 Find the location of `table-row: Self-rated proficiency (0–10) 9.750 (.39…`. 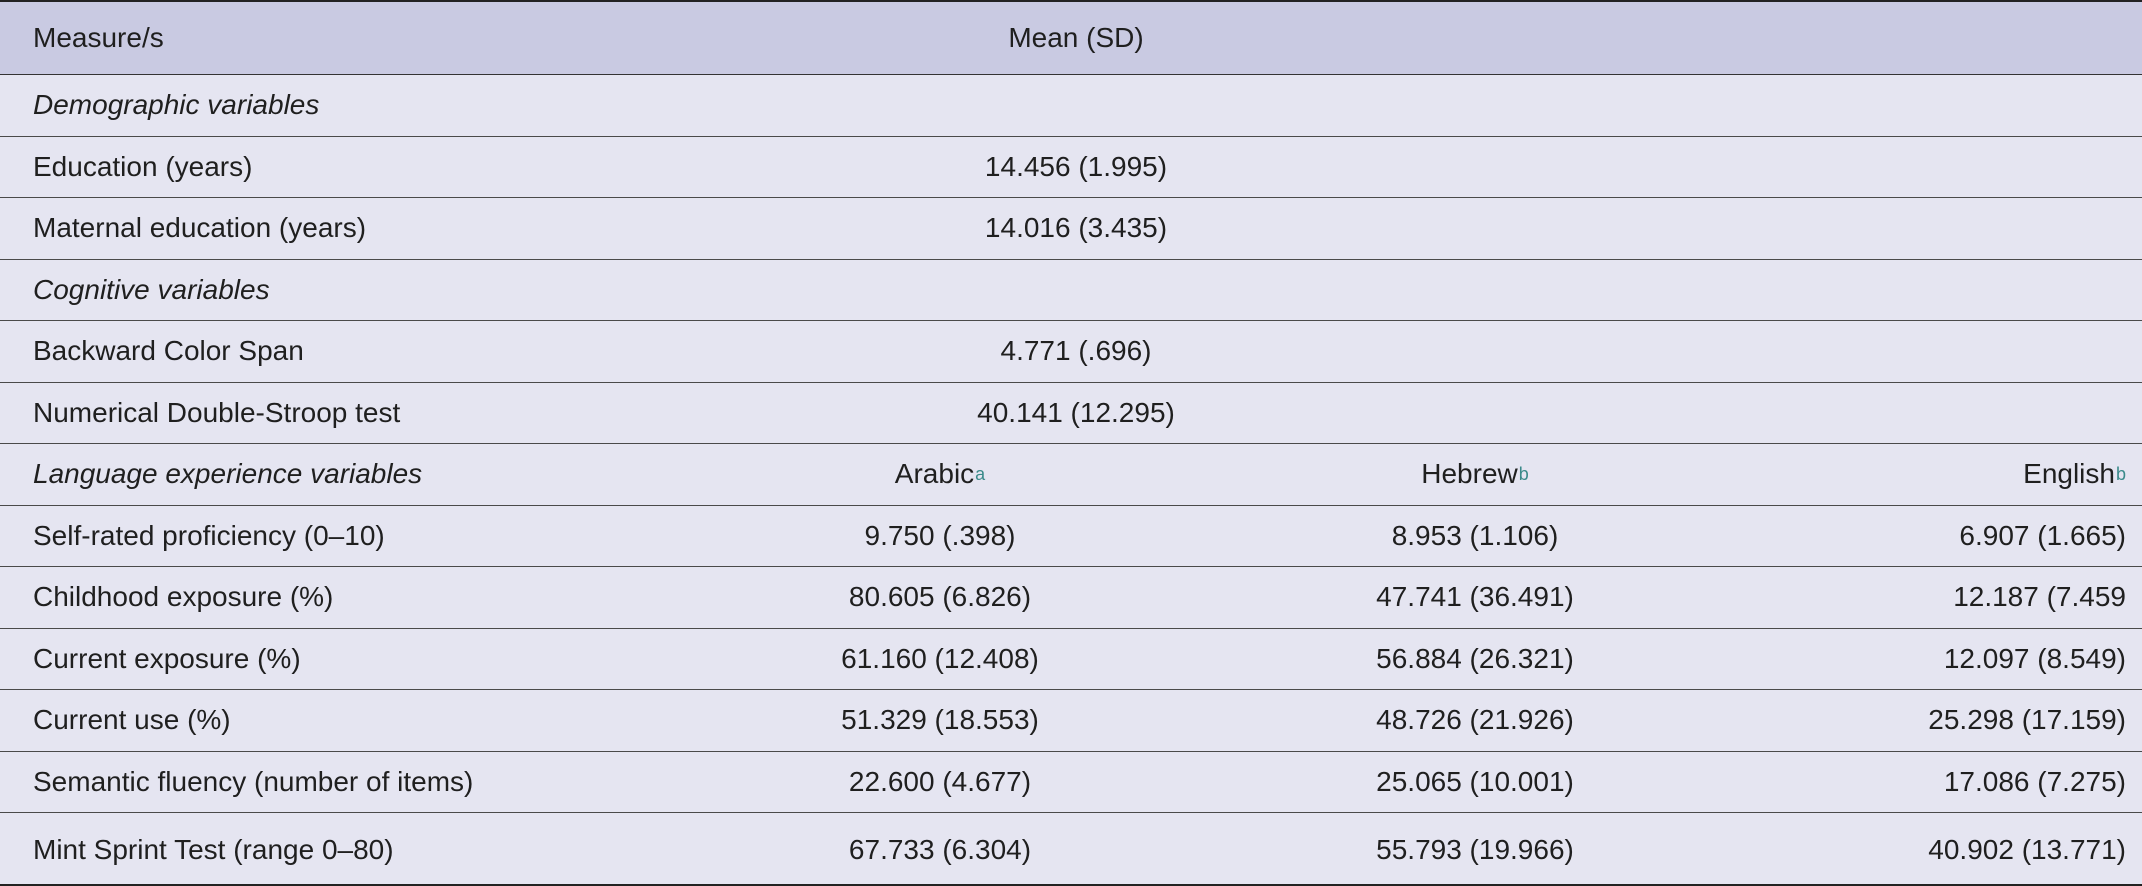

table-row: Self-rated proficiency (0–10) 9.750 (.39… is located at coordinates (1071, 536).